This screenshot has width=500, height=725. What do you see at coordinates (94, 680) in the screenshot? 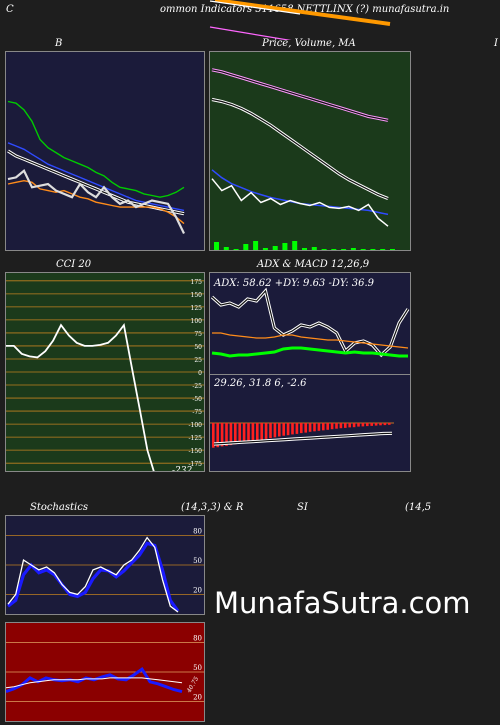
I see `rsi-line` at bounding box center [94, 680].